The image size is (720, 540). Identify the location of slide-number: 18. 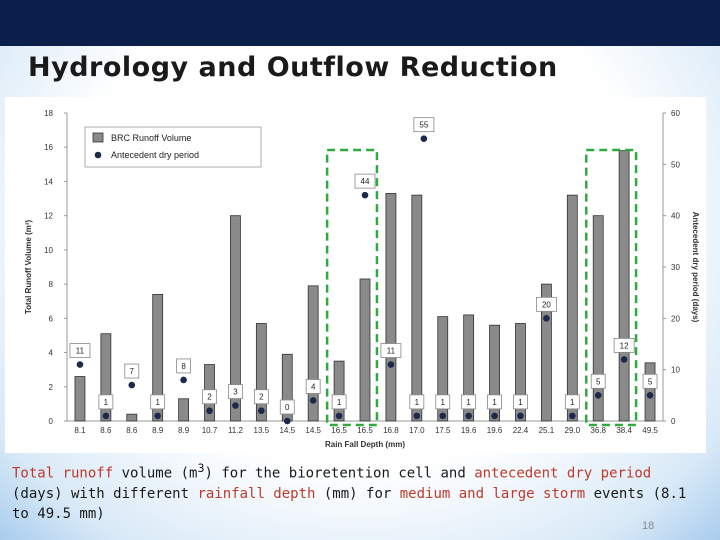
(648, 526).